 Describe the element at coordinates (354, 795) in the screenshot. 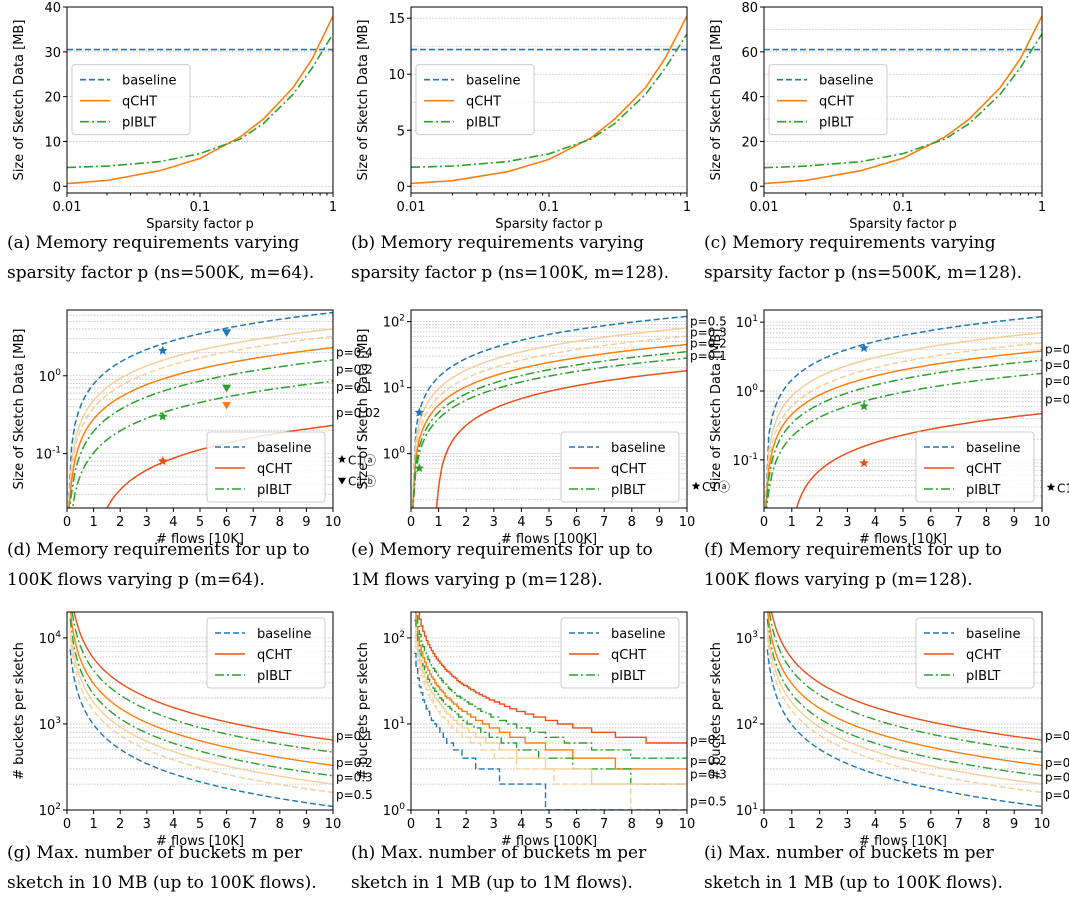

I see `p-label: p=0.5` at that location.